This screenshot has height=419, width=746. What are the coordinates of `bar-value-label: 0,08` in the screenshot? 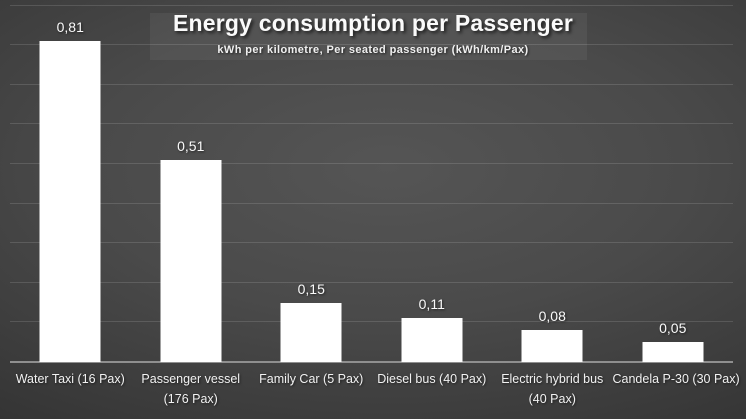 It's located at (552, 316).